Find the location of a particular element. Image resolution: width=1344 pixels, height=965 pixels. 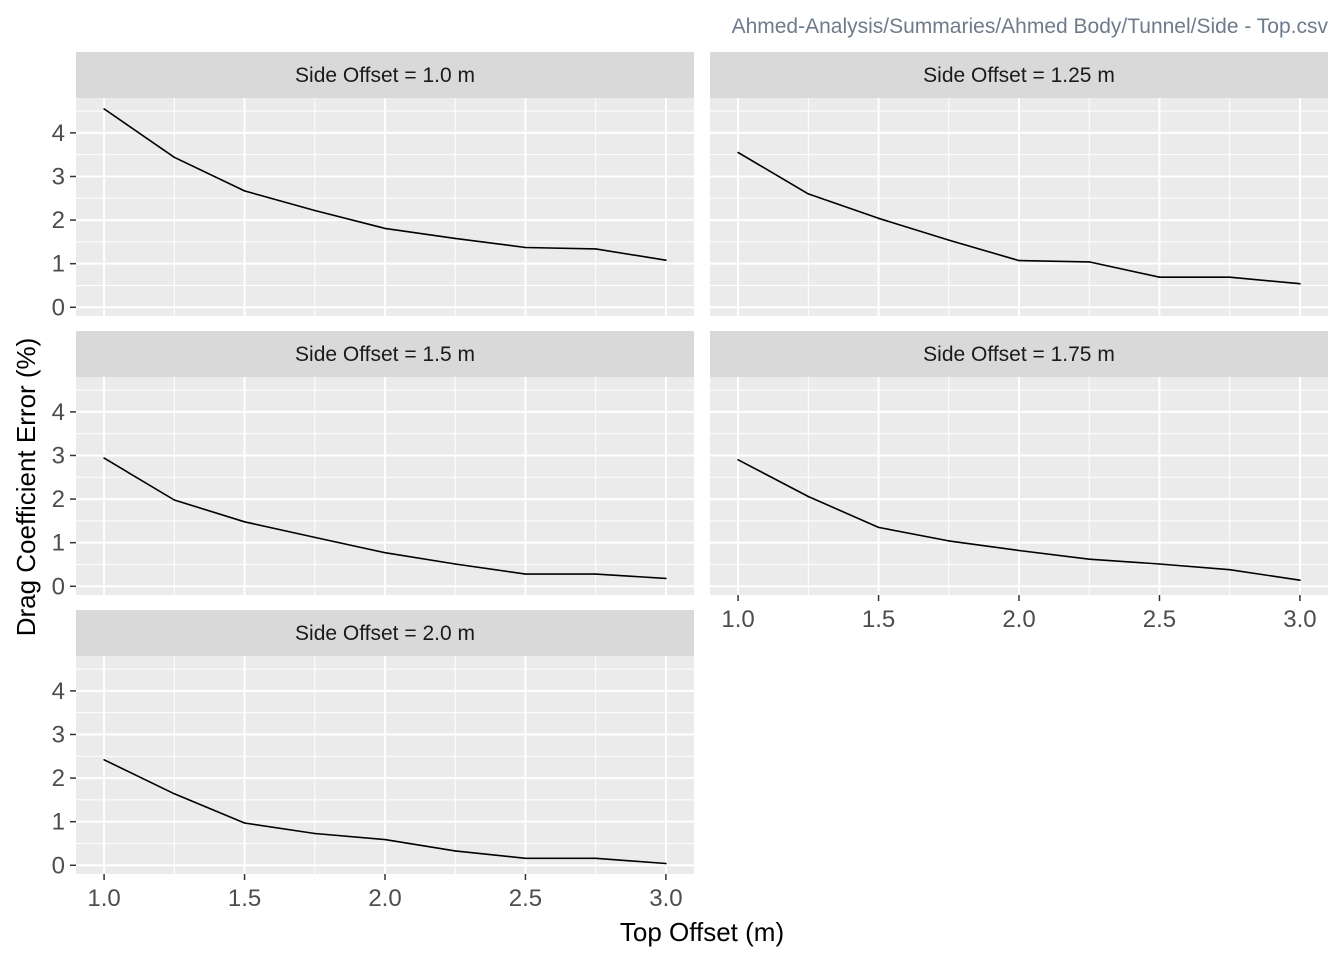

y-axis-title: Drag Coefficient Error (%) is located at coordinates (26, 487).